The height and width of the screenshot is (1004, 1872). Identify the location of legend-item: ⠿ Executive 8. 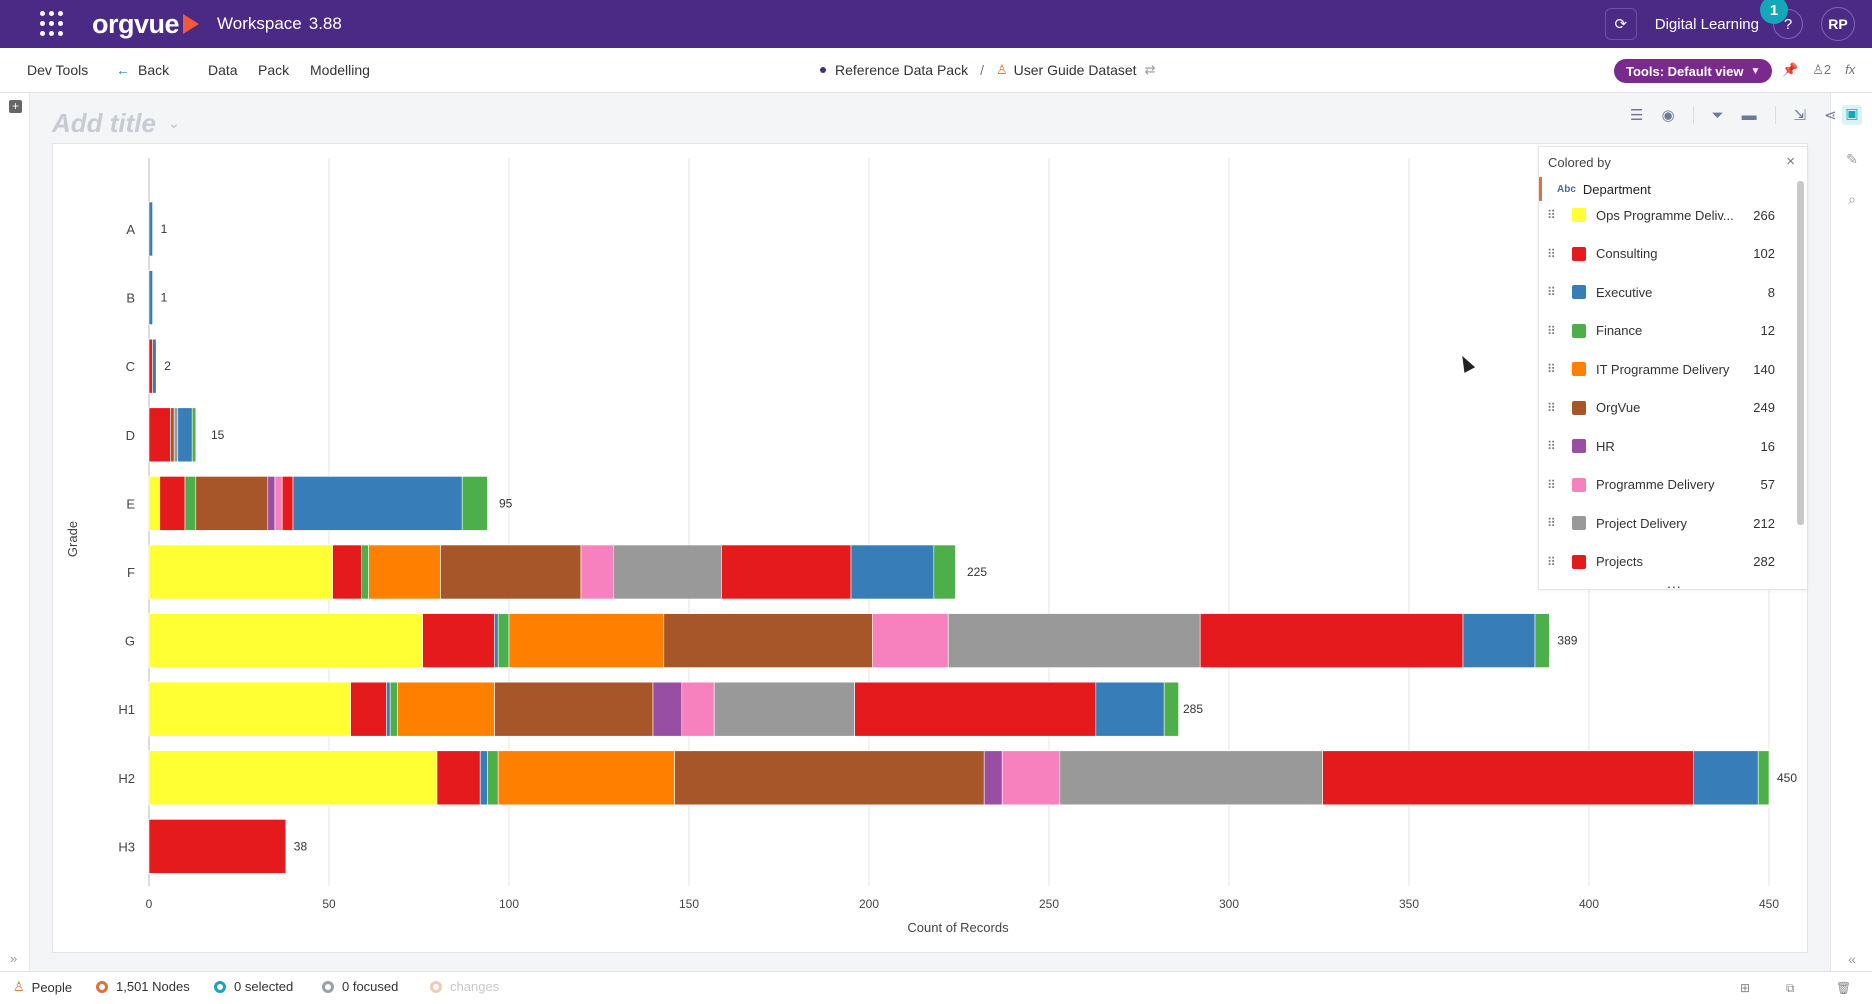
(1665, 292).